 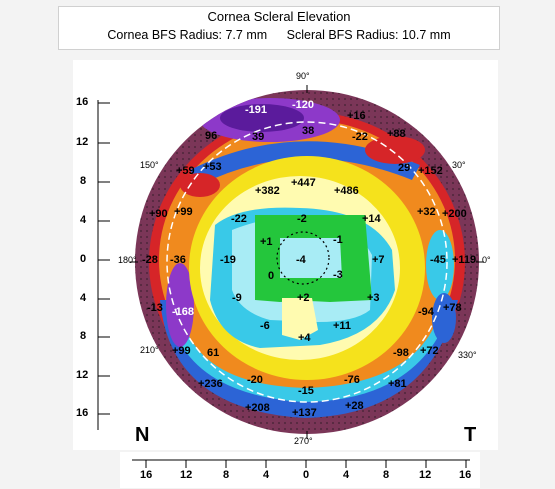 I want to click on elevation-value: -1, so click(x=338, y=240).